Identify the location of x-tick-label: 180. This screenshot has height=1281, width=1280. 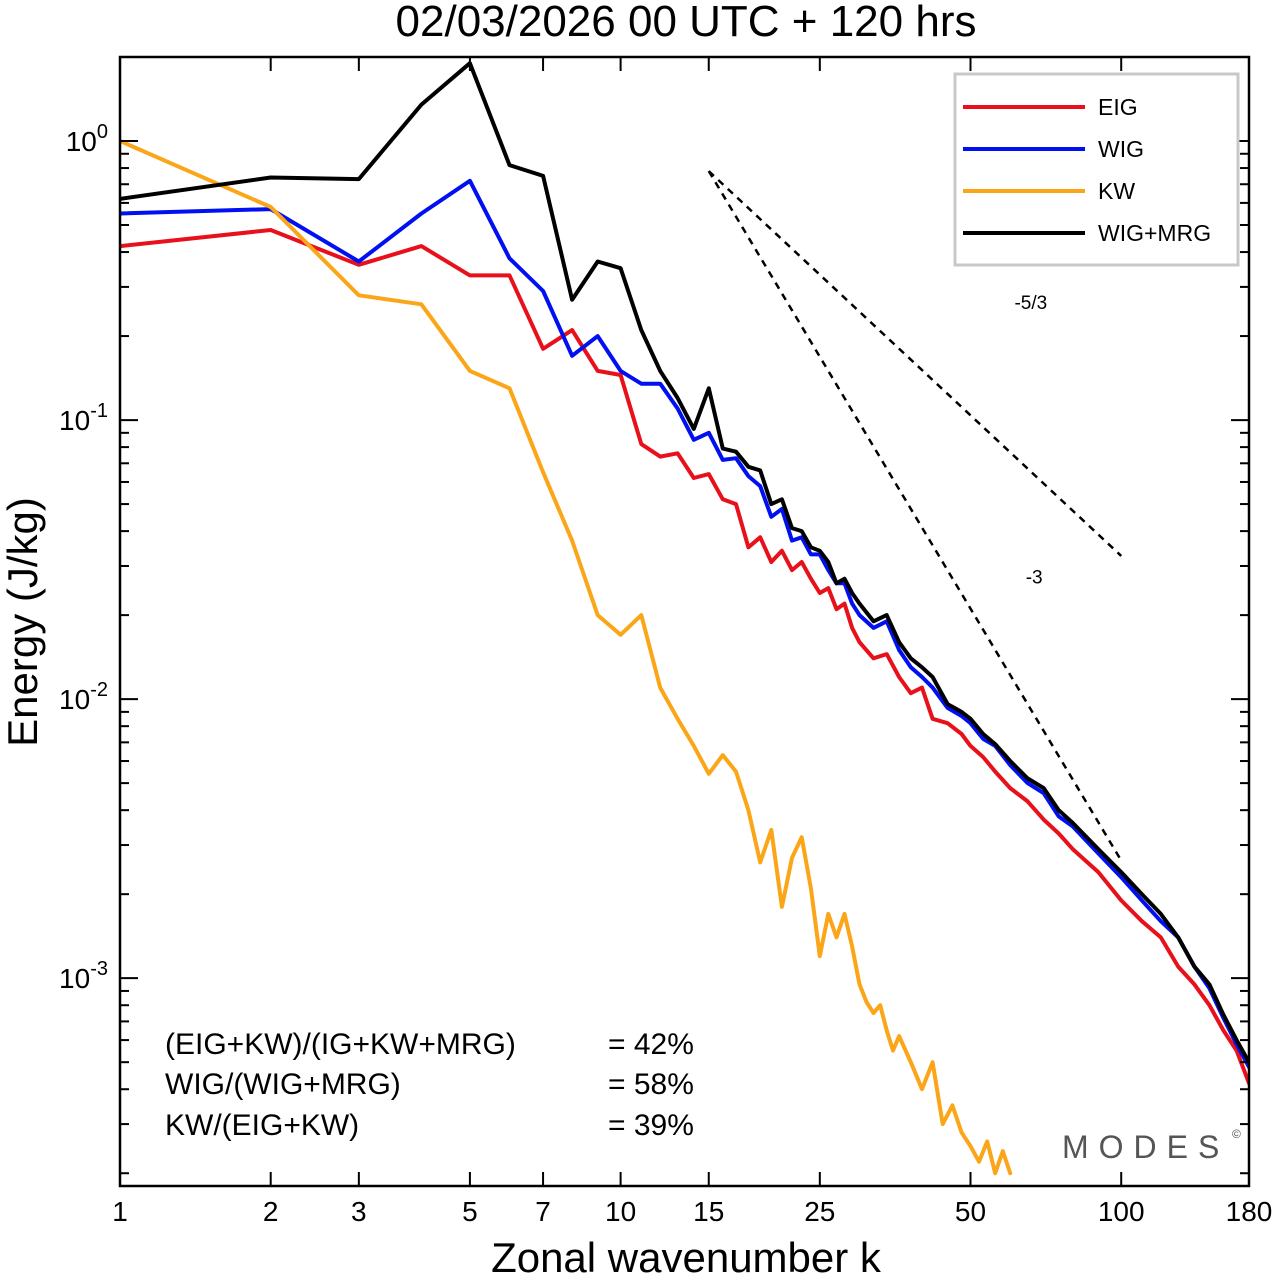
(1249, 1211).